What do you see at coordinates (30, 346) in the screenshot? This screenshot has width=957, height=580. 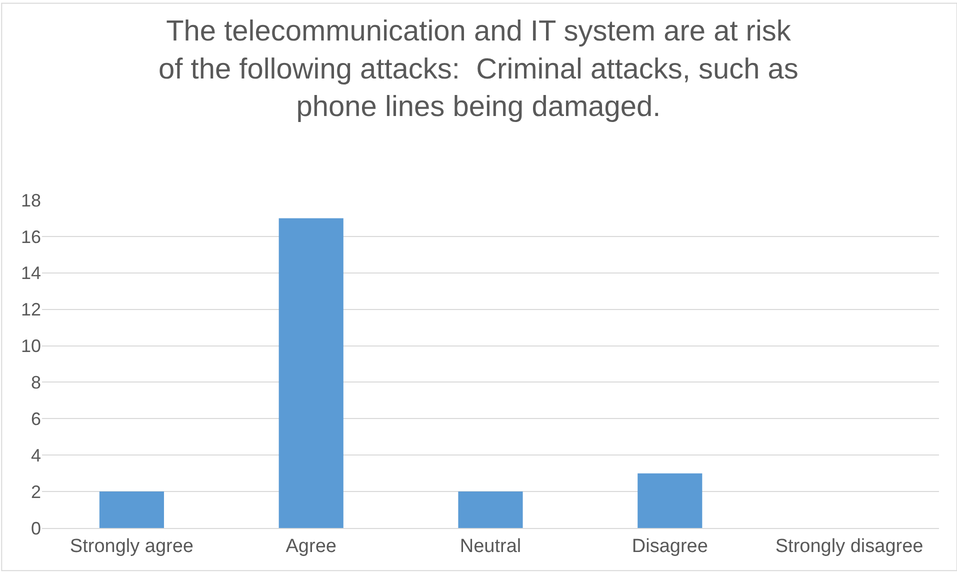 I see `y-tick-label: 10` at bounding box center [30, 346].